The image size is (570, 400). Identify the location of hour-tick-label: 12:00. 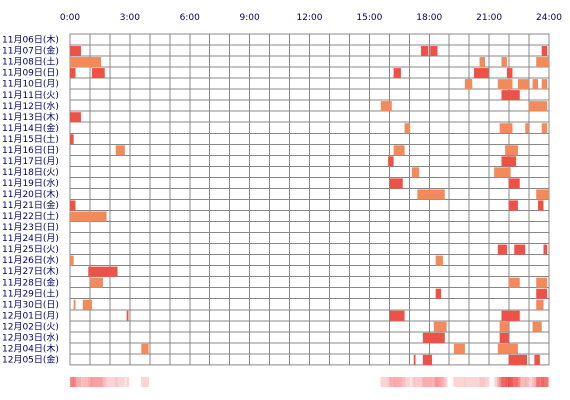
(310, 18).